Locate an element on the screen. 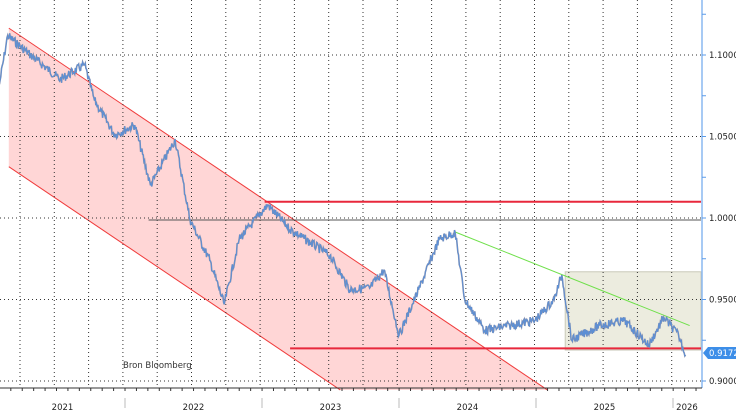 The width and height of the screenshot is (736, 411). x-tick-label: 2023 is located at coordinates (331, 407).